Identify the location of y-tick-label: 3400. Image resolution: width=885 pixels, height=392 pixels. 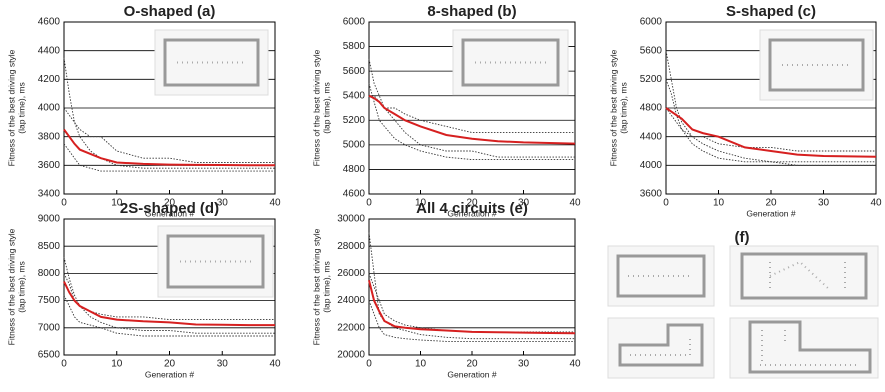
(49, 194).